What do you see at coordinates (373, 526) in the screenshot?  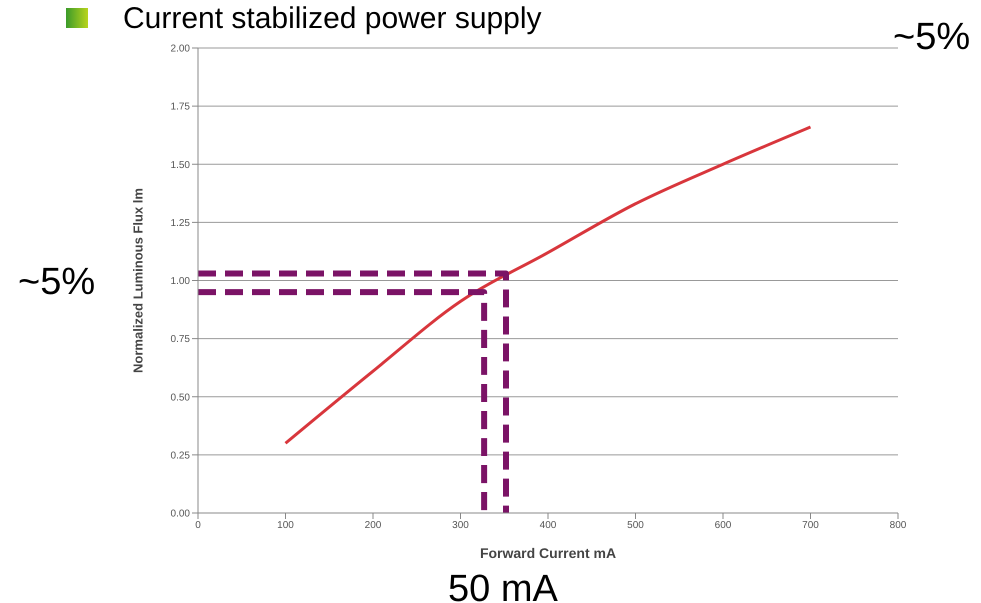 I see `x-tick-label: 200` at bounding box center [373, 526].